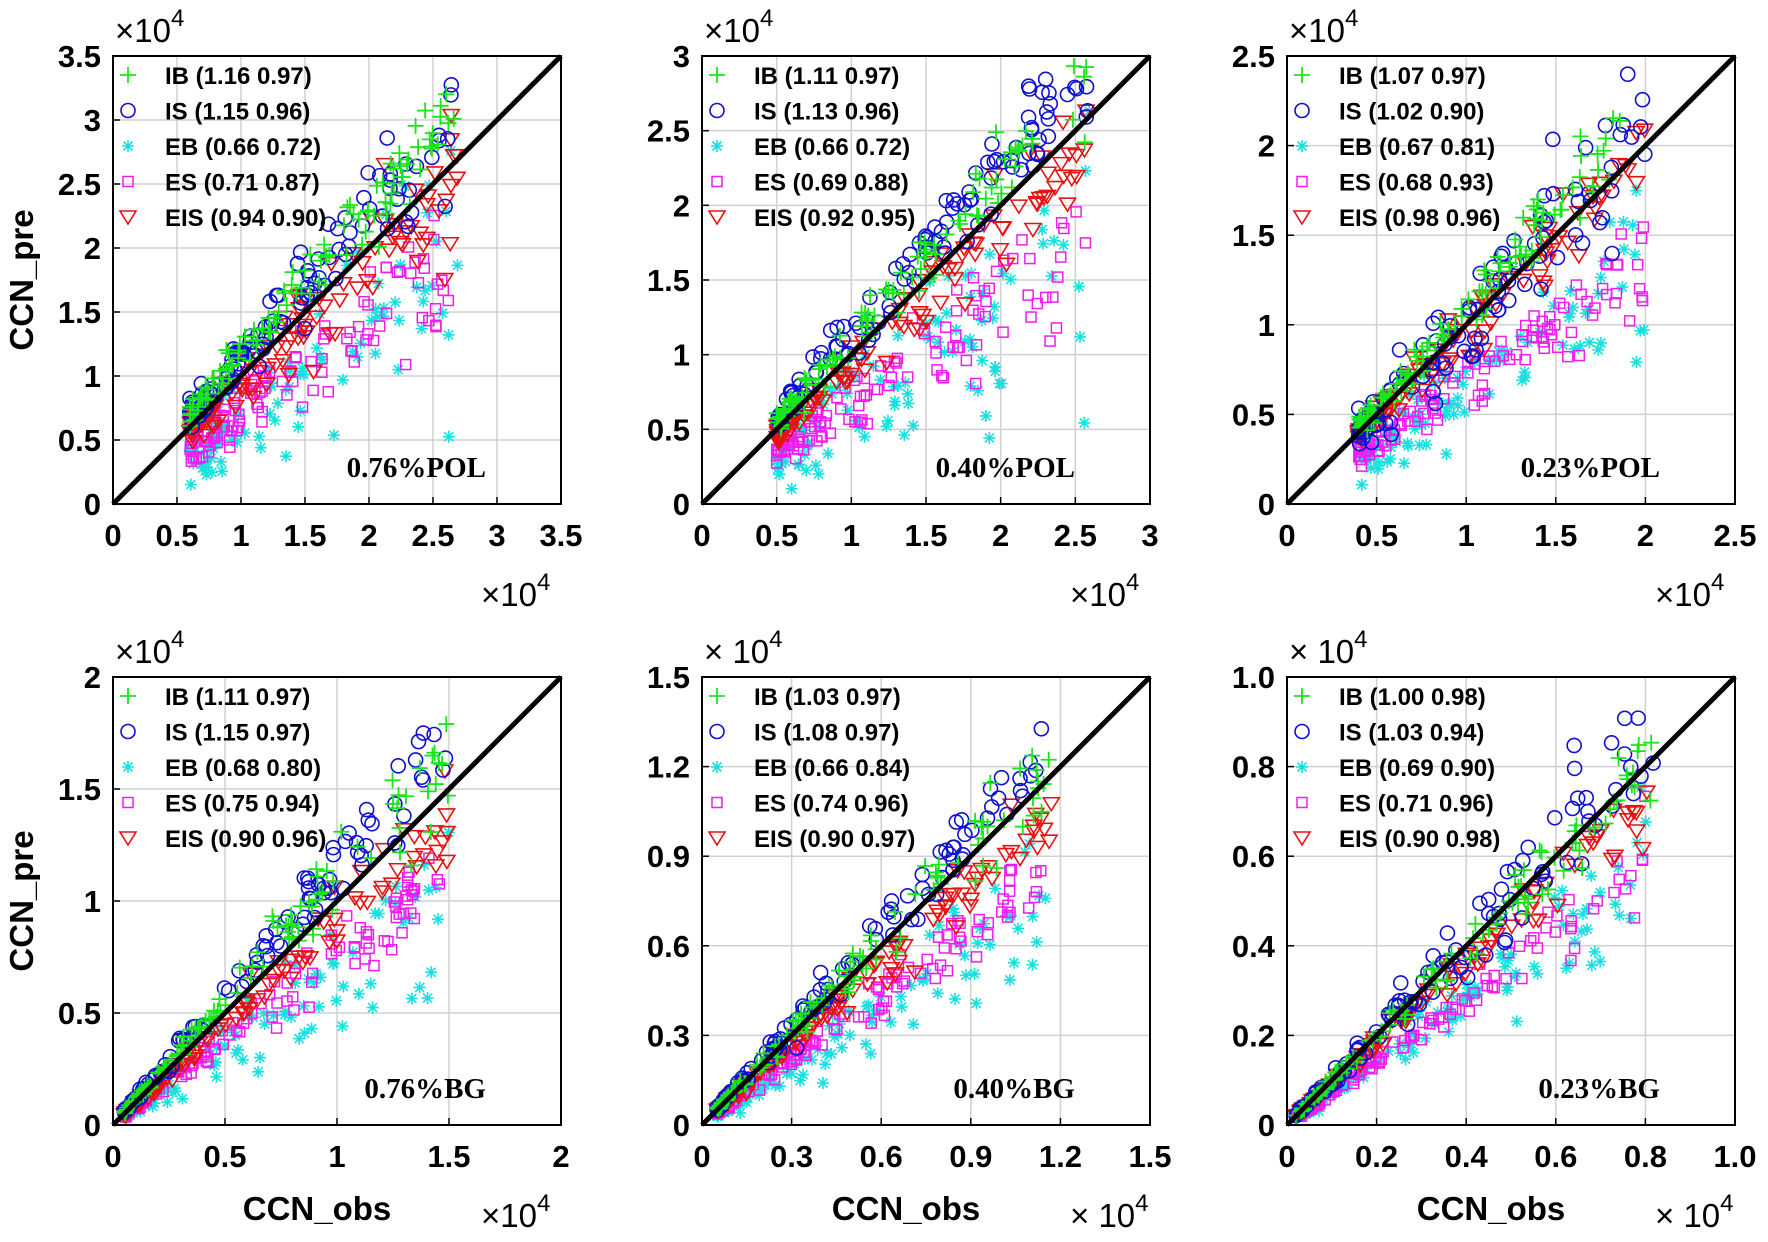 This screenshot has width=1768, height=1242. Describe the element at coordinates (243, 768) in the screenshot. I see `legend-label: EB (0.68 0.80)` at that location.